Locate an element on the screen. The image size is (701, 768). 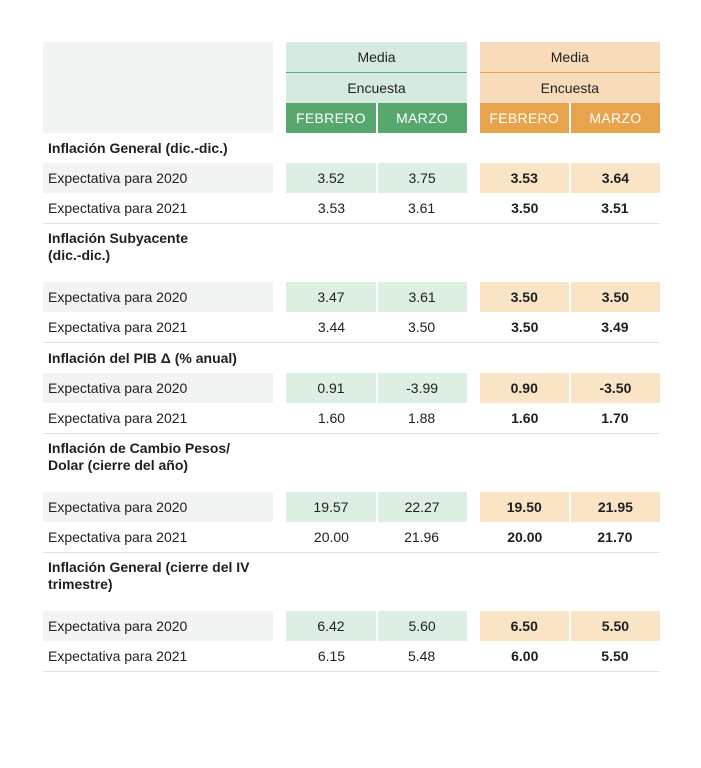
left-group-title: Media is located at coordinates (376, 57).